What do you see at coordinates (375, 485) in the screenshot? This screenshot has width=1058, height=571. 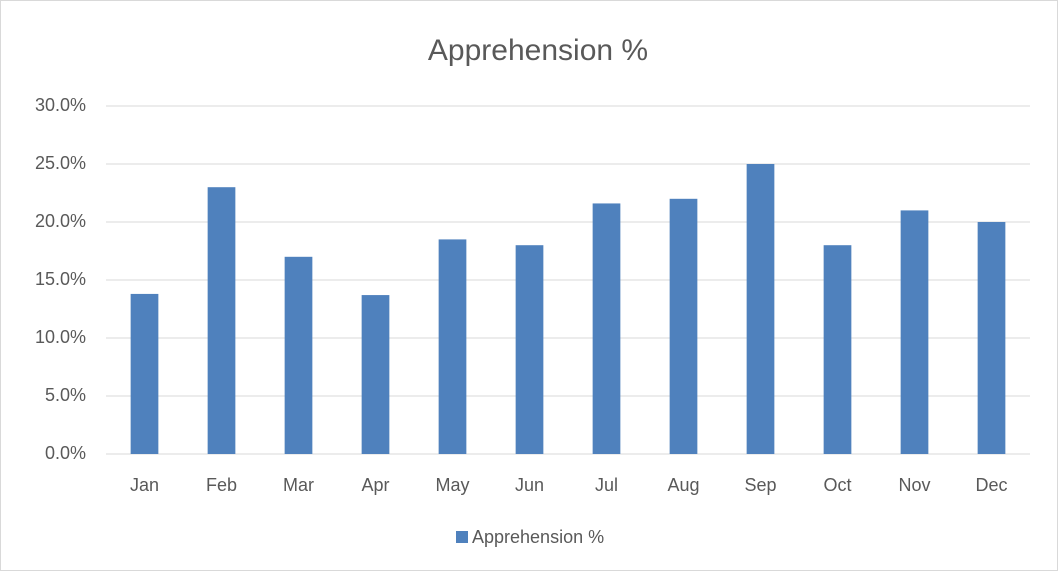 I see `x-tick-label: Apr` at bounding box center [375, 485].